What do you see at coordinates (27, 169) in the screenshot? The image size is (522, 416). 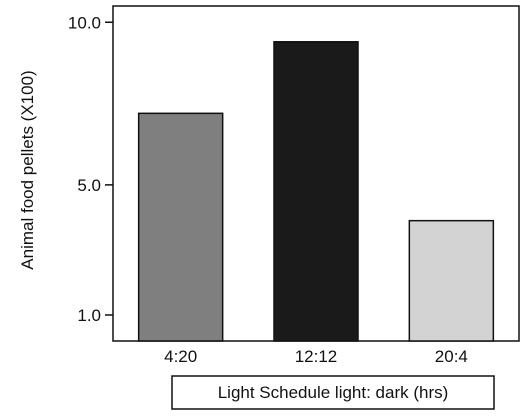 I see `y-axis-title: Animal food pellets (X100)` at bounding box center [27, 169].